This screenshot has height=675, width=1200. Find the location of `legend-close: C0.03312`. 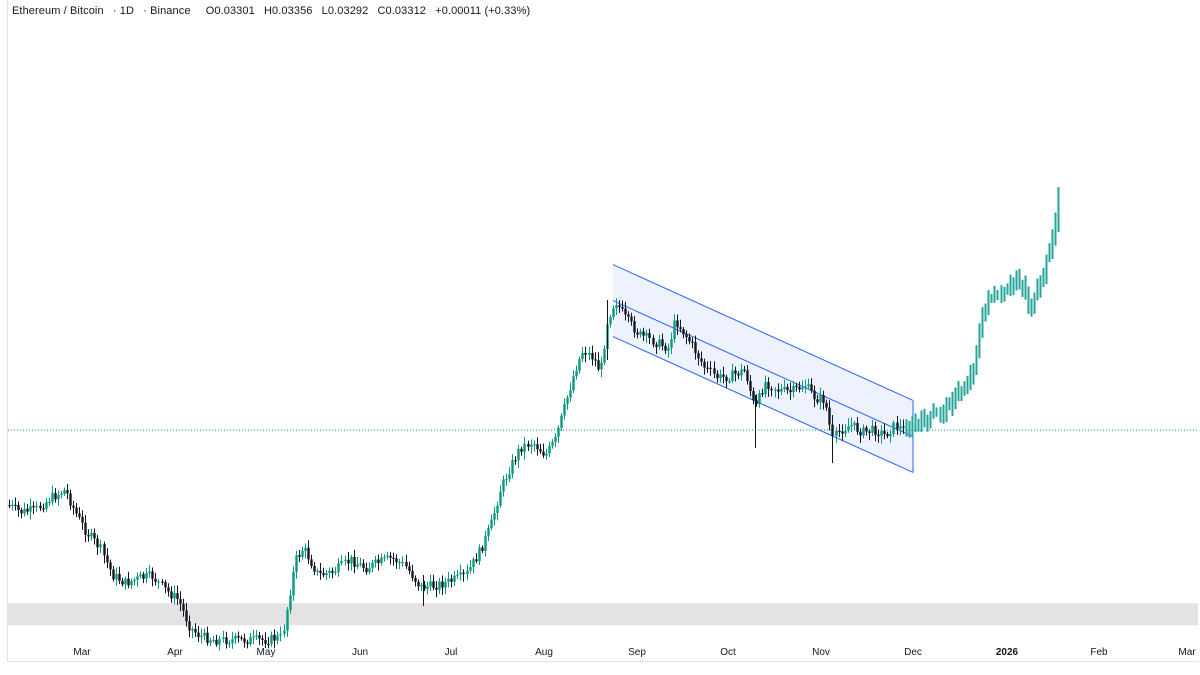

legend-close: C0.03312 is located at coordinates (402, 11).